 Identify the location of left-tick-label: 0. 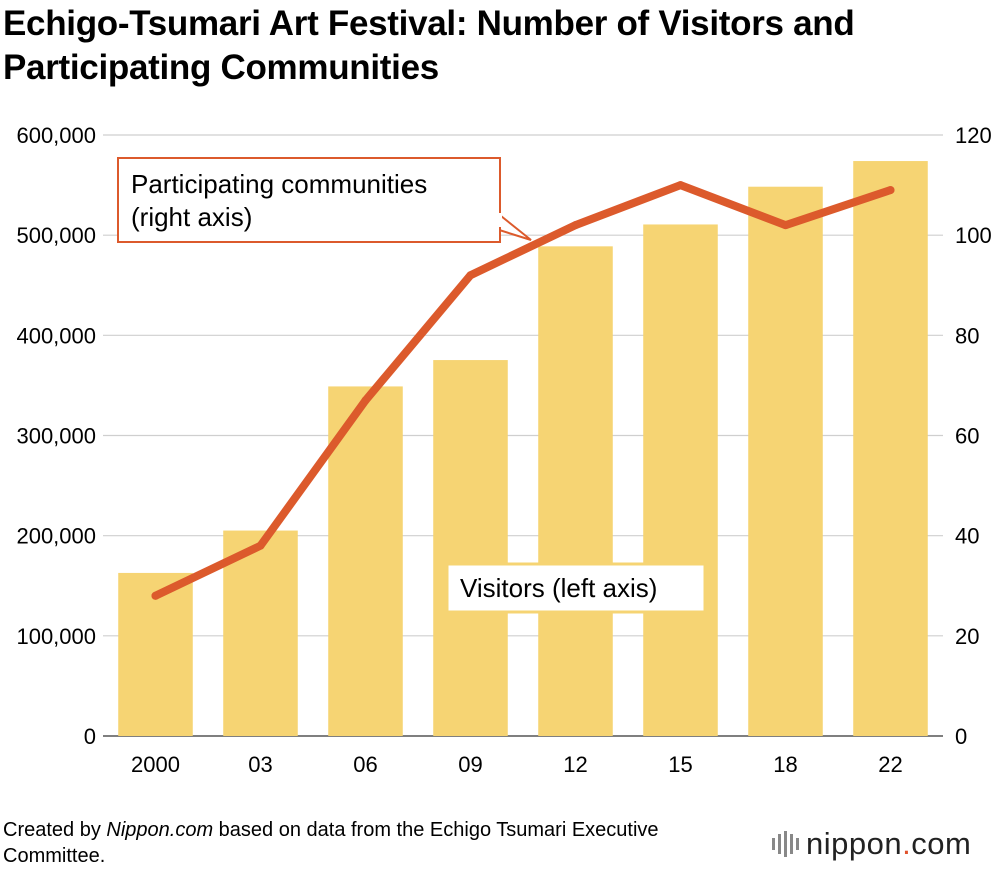
(90, 736).